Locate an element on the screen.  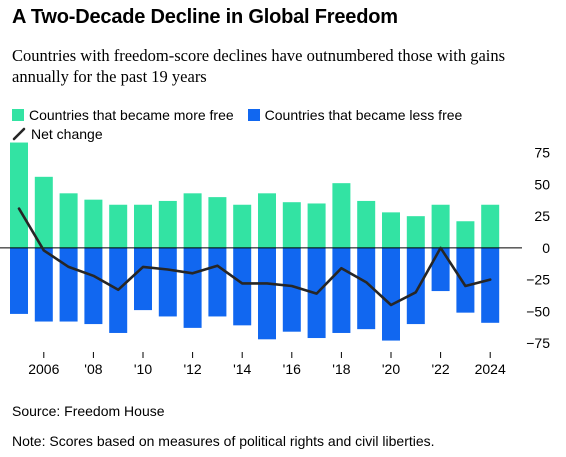
x-tick-label: '20 is located at coordinates (391, 369).